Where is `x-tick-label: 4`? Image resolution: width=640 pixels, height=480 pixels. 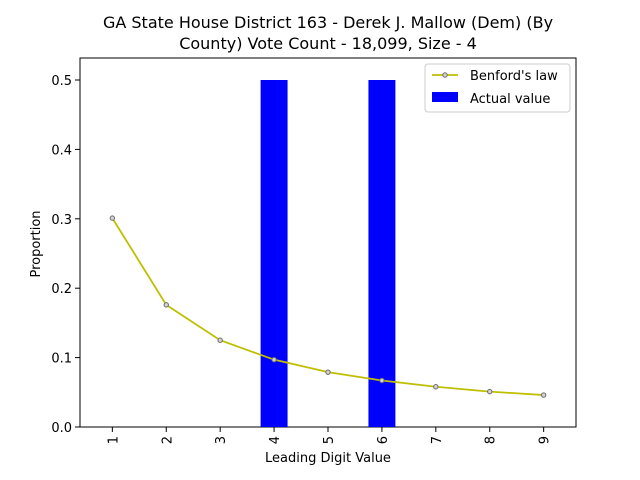
x-tick-label: 4 is located at coordinates (275, 440).